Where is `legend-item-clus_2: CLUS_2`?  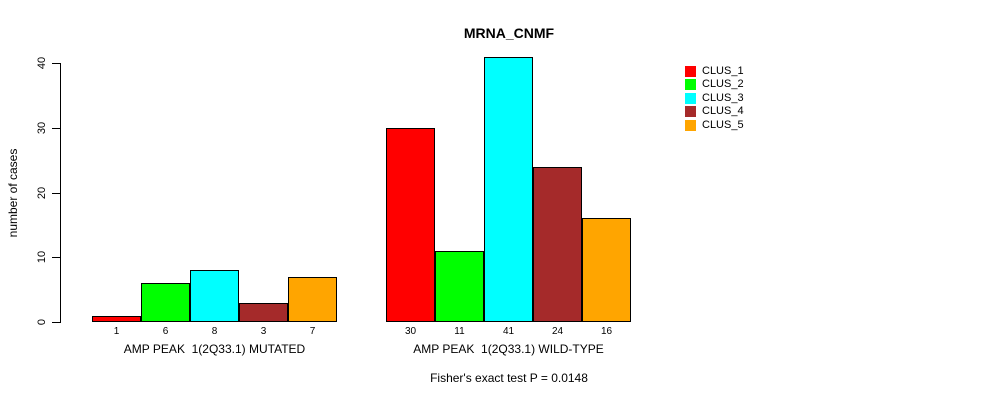 legend-item-clus_2: CLUS_2 is located at coordinates (714, 84).